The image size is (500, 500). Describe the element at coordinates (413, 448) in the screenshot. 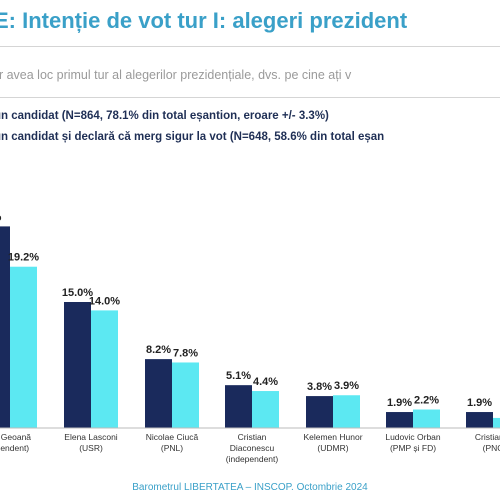

I see `category-label: (PMP și FD)` at that location.